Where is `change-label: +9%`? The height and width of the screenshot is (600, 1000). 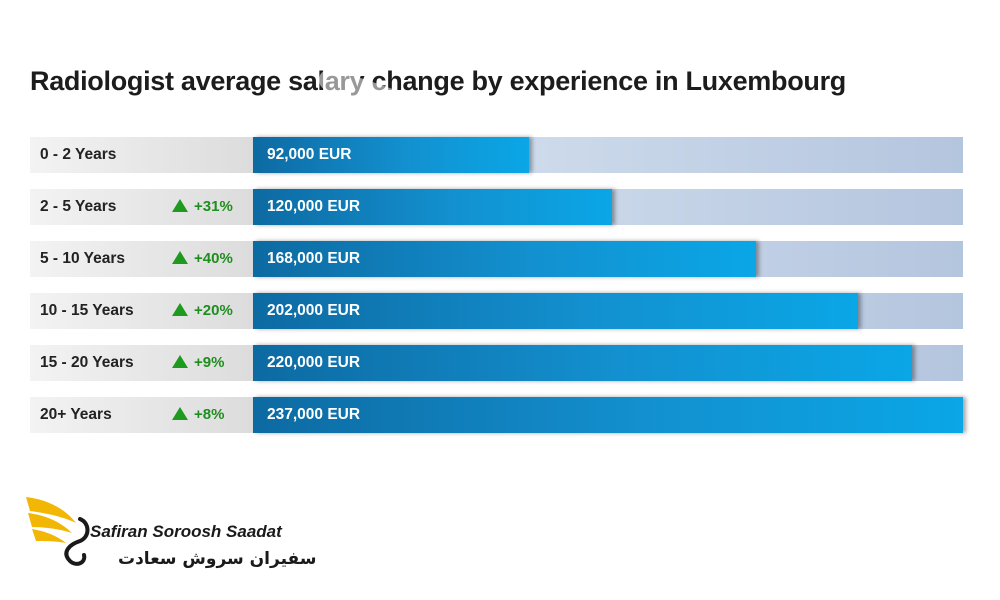 change-label: +9% is located at coordinates (209, 362).